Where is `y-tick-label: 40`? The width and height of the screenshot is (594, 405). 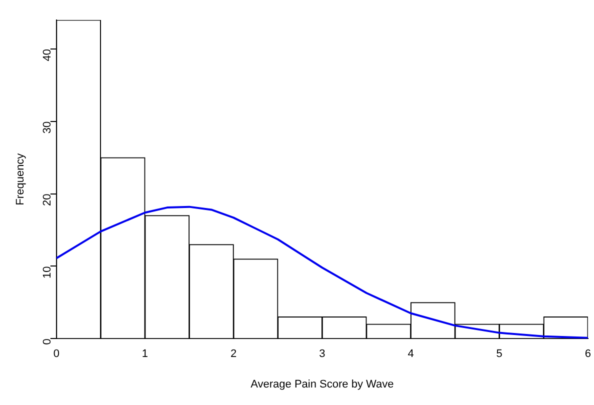
y-tick-label: 40 is located at coordinates (47, 55).